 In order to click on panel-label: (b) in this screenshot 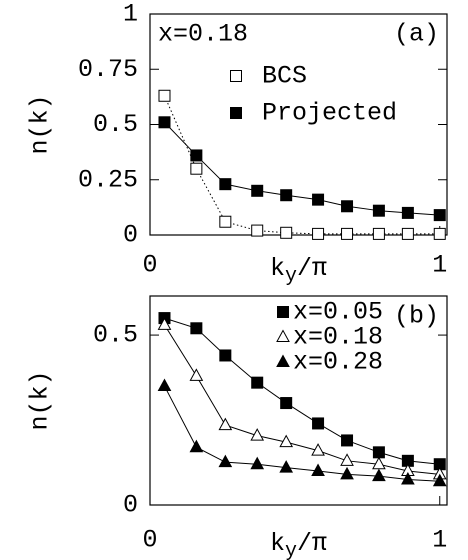, I will do `click(416, 316)`.